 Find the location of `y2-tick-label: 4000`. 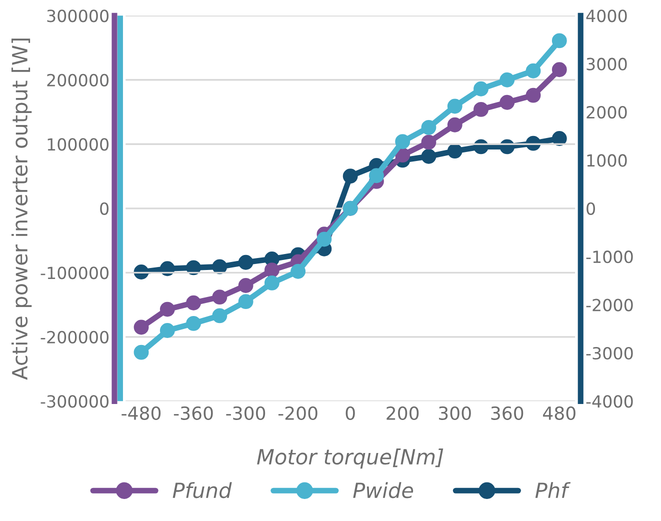

y2-tick-label: 4000 is located at coordinates (606, 16).